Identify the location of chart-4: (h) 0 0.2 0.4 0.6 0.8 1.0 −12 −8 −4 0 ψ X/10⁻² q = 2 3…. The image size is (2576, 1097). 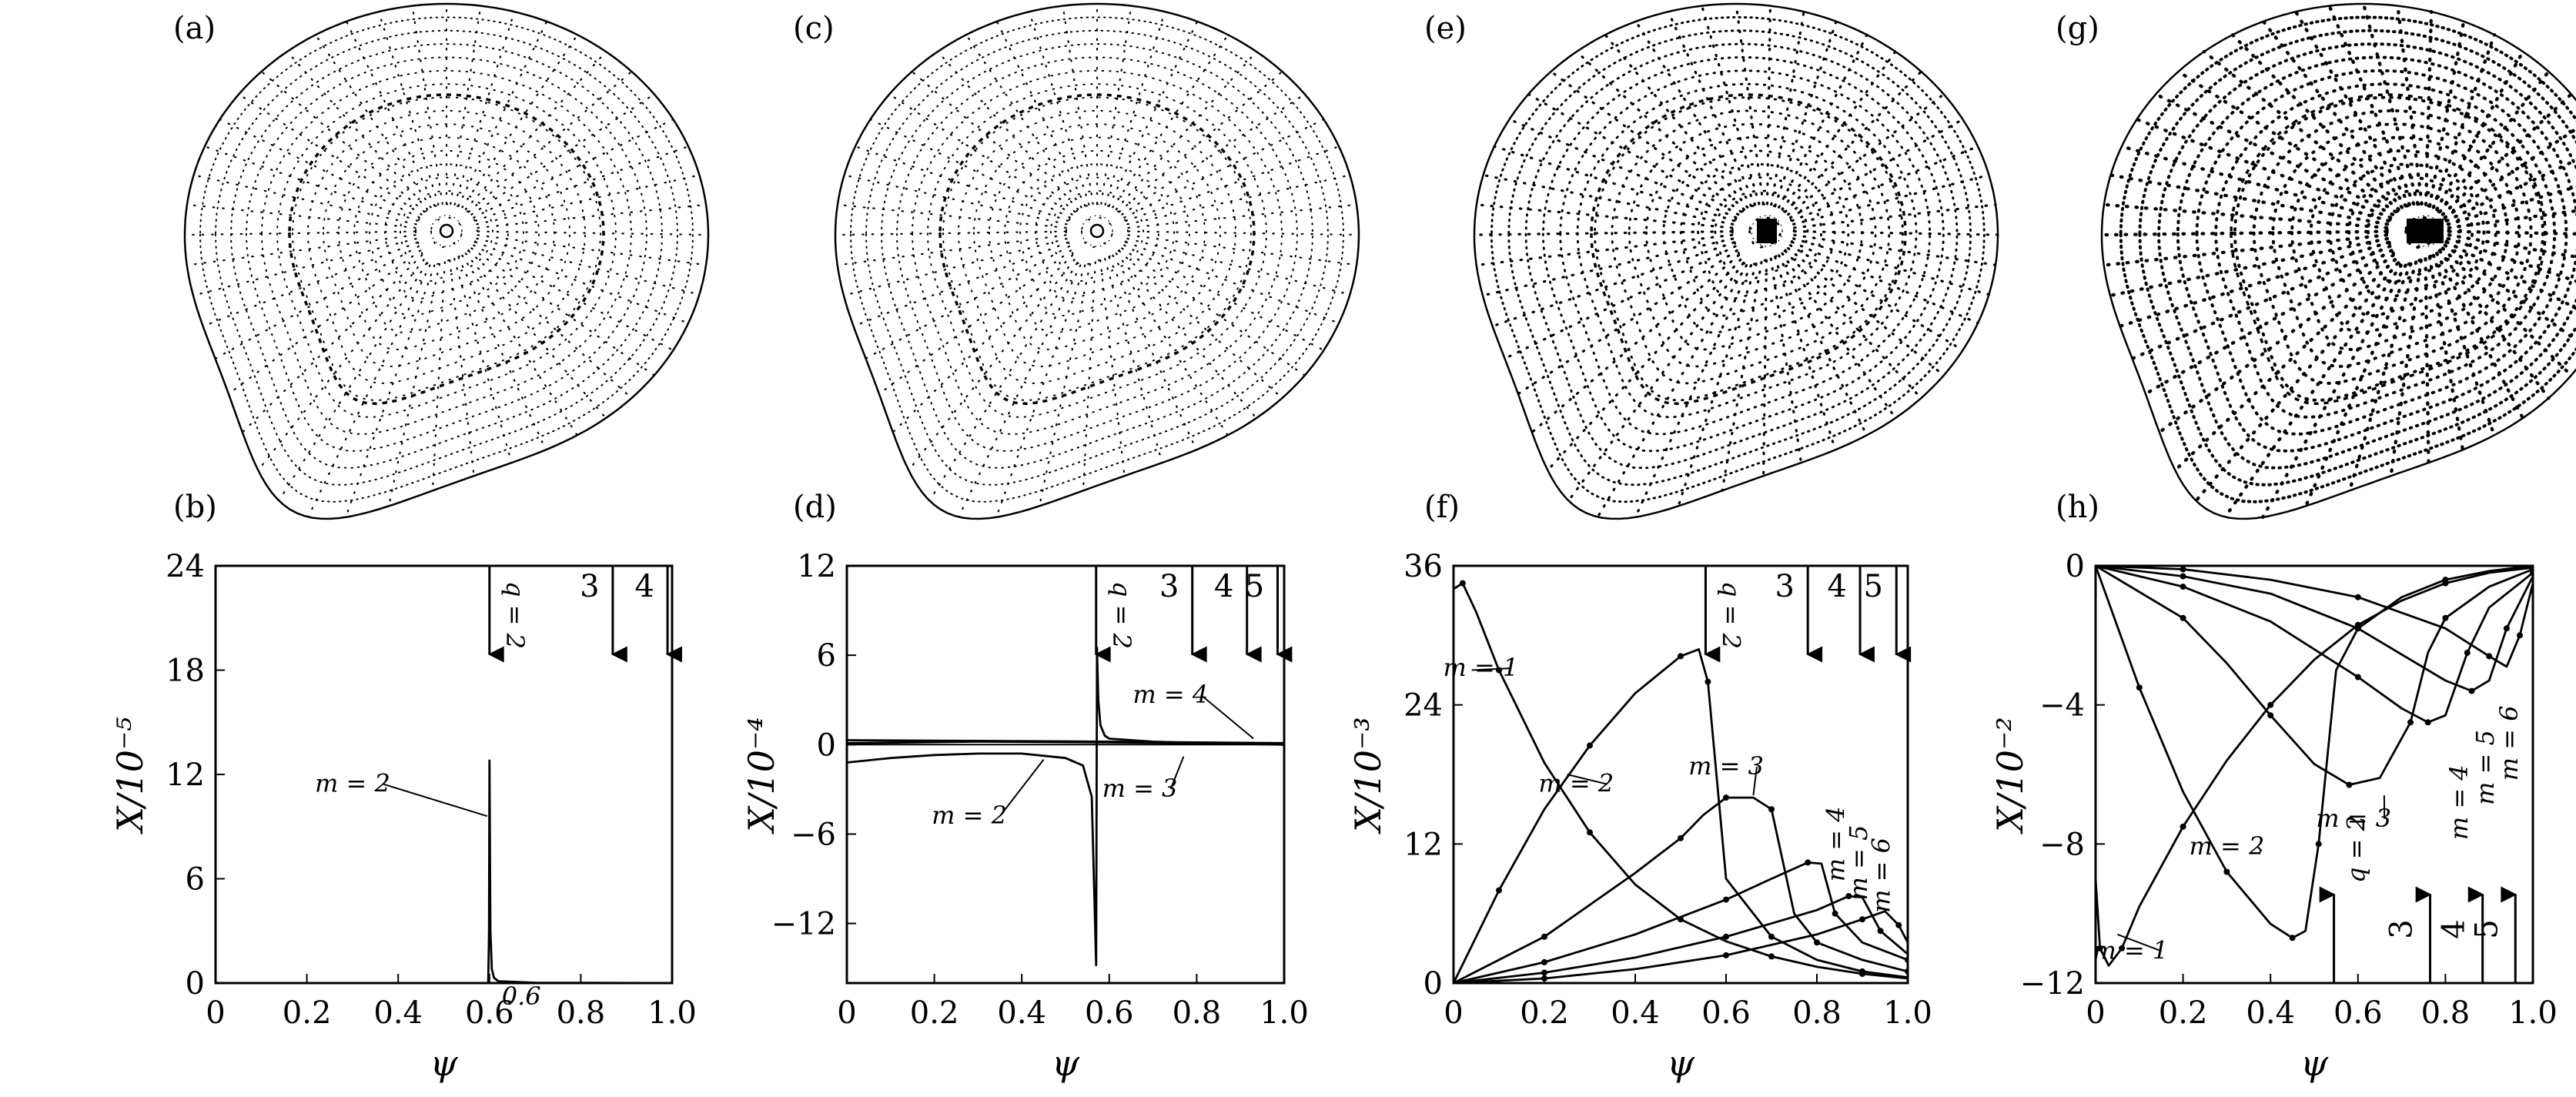
(2274, 787).